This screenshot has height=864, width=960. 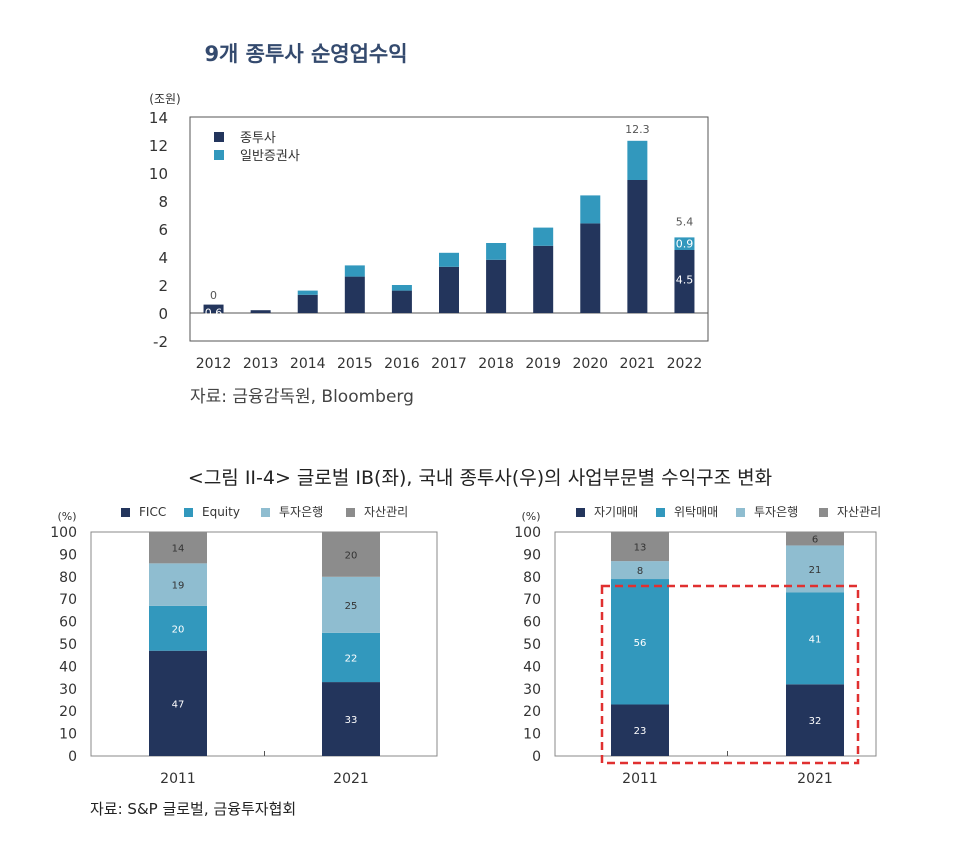 I want to click on y-tick-label: 80, so click(x=68, y=578).